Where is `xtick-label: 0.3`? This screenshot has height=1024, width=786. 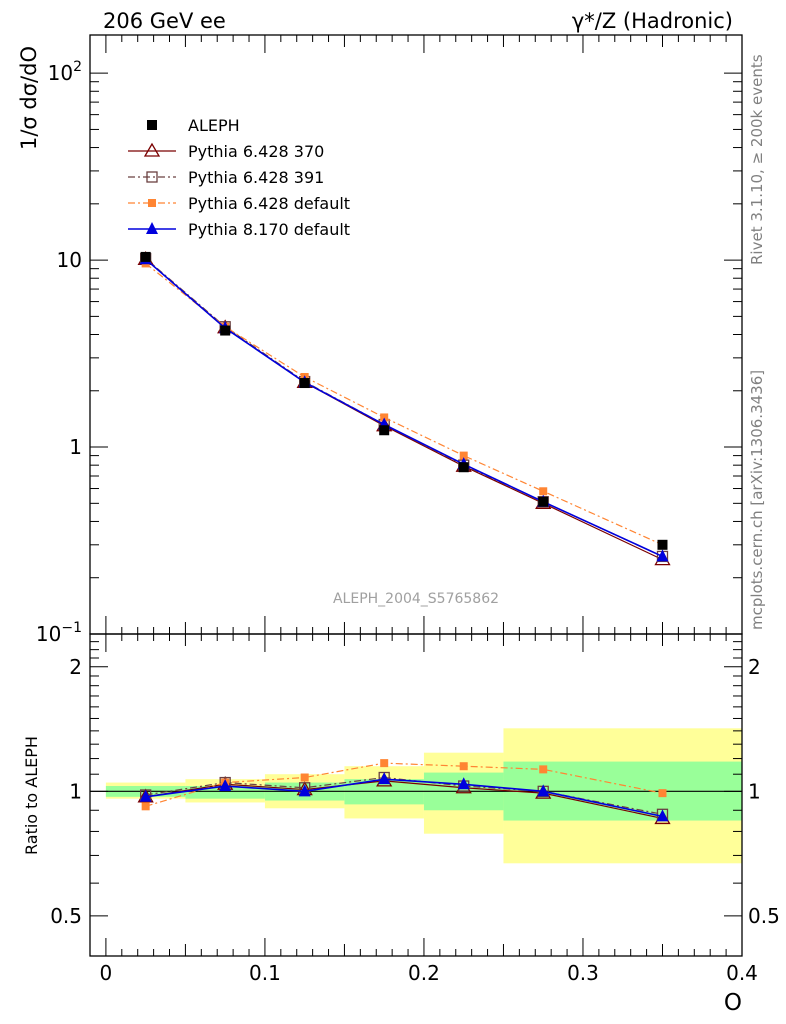
xtick-label: 0.3 is located at coordinates (583, 973).